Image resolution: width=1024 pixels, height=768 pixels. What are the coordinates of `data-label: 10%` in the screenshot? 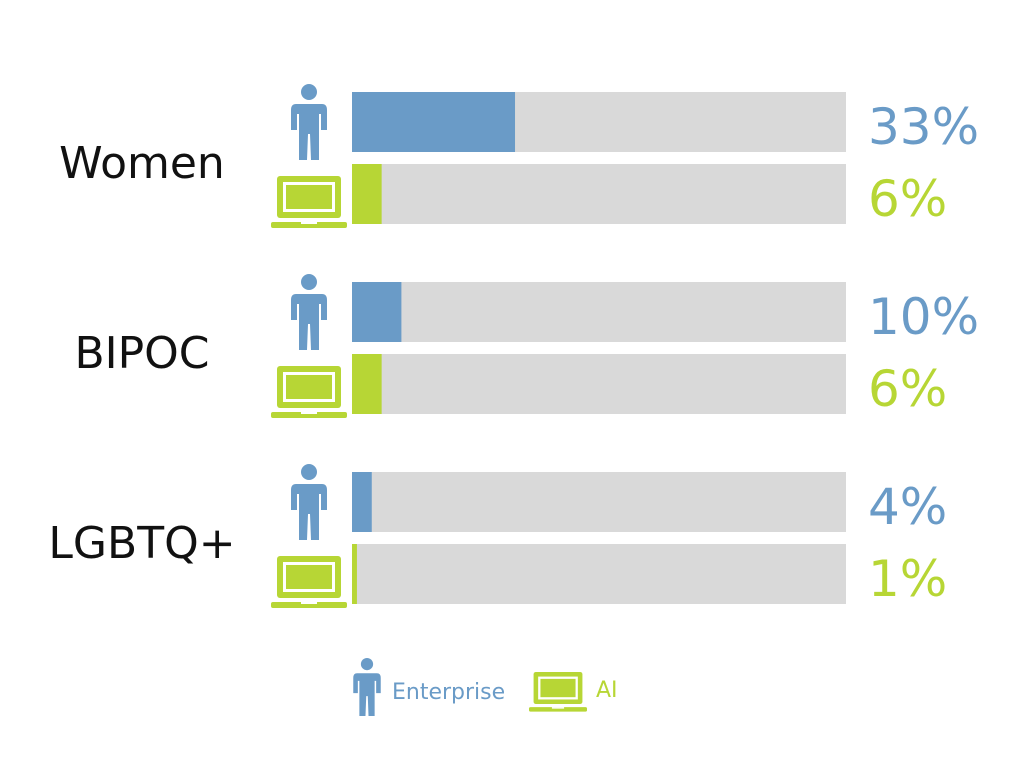 It's located at (923, 317).